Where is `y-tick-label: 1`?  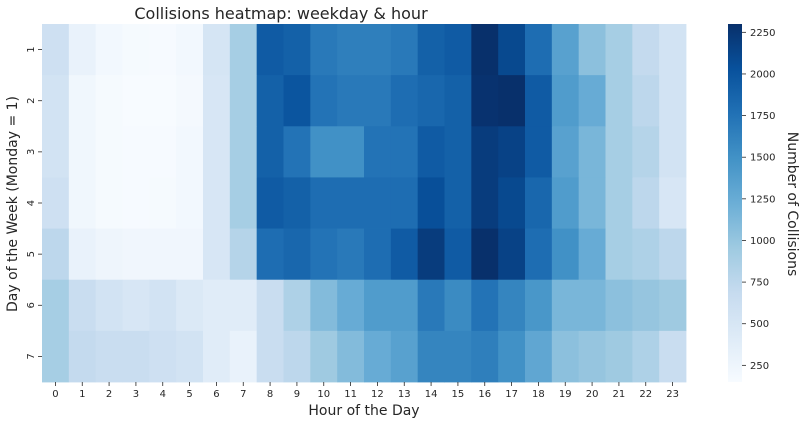 y-tick-label: 1 is located at coordinates (31, 49).